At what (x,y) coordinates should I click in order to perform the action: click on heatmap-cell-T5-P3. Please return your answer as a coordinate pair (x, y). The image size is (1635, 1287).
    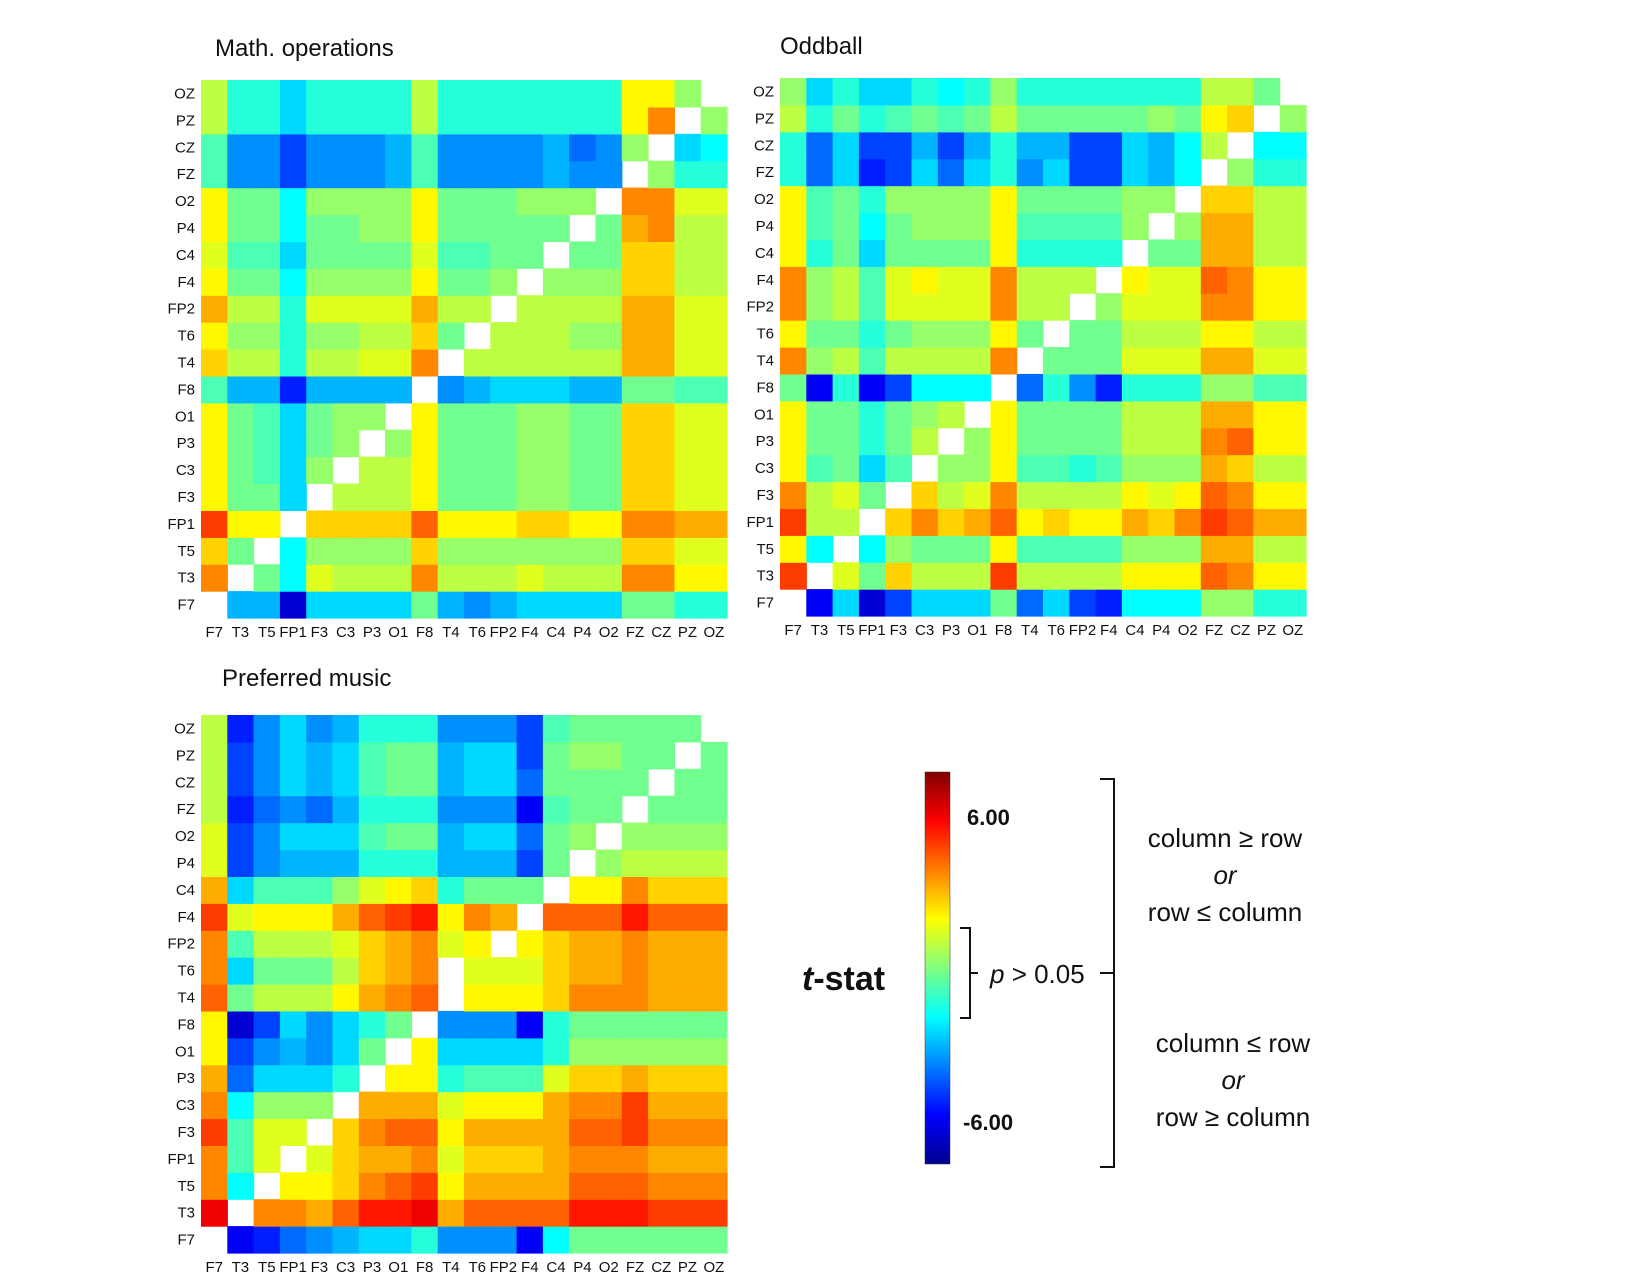
    Looking at the image, I should click on (951, 549).